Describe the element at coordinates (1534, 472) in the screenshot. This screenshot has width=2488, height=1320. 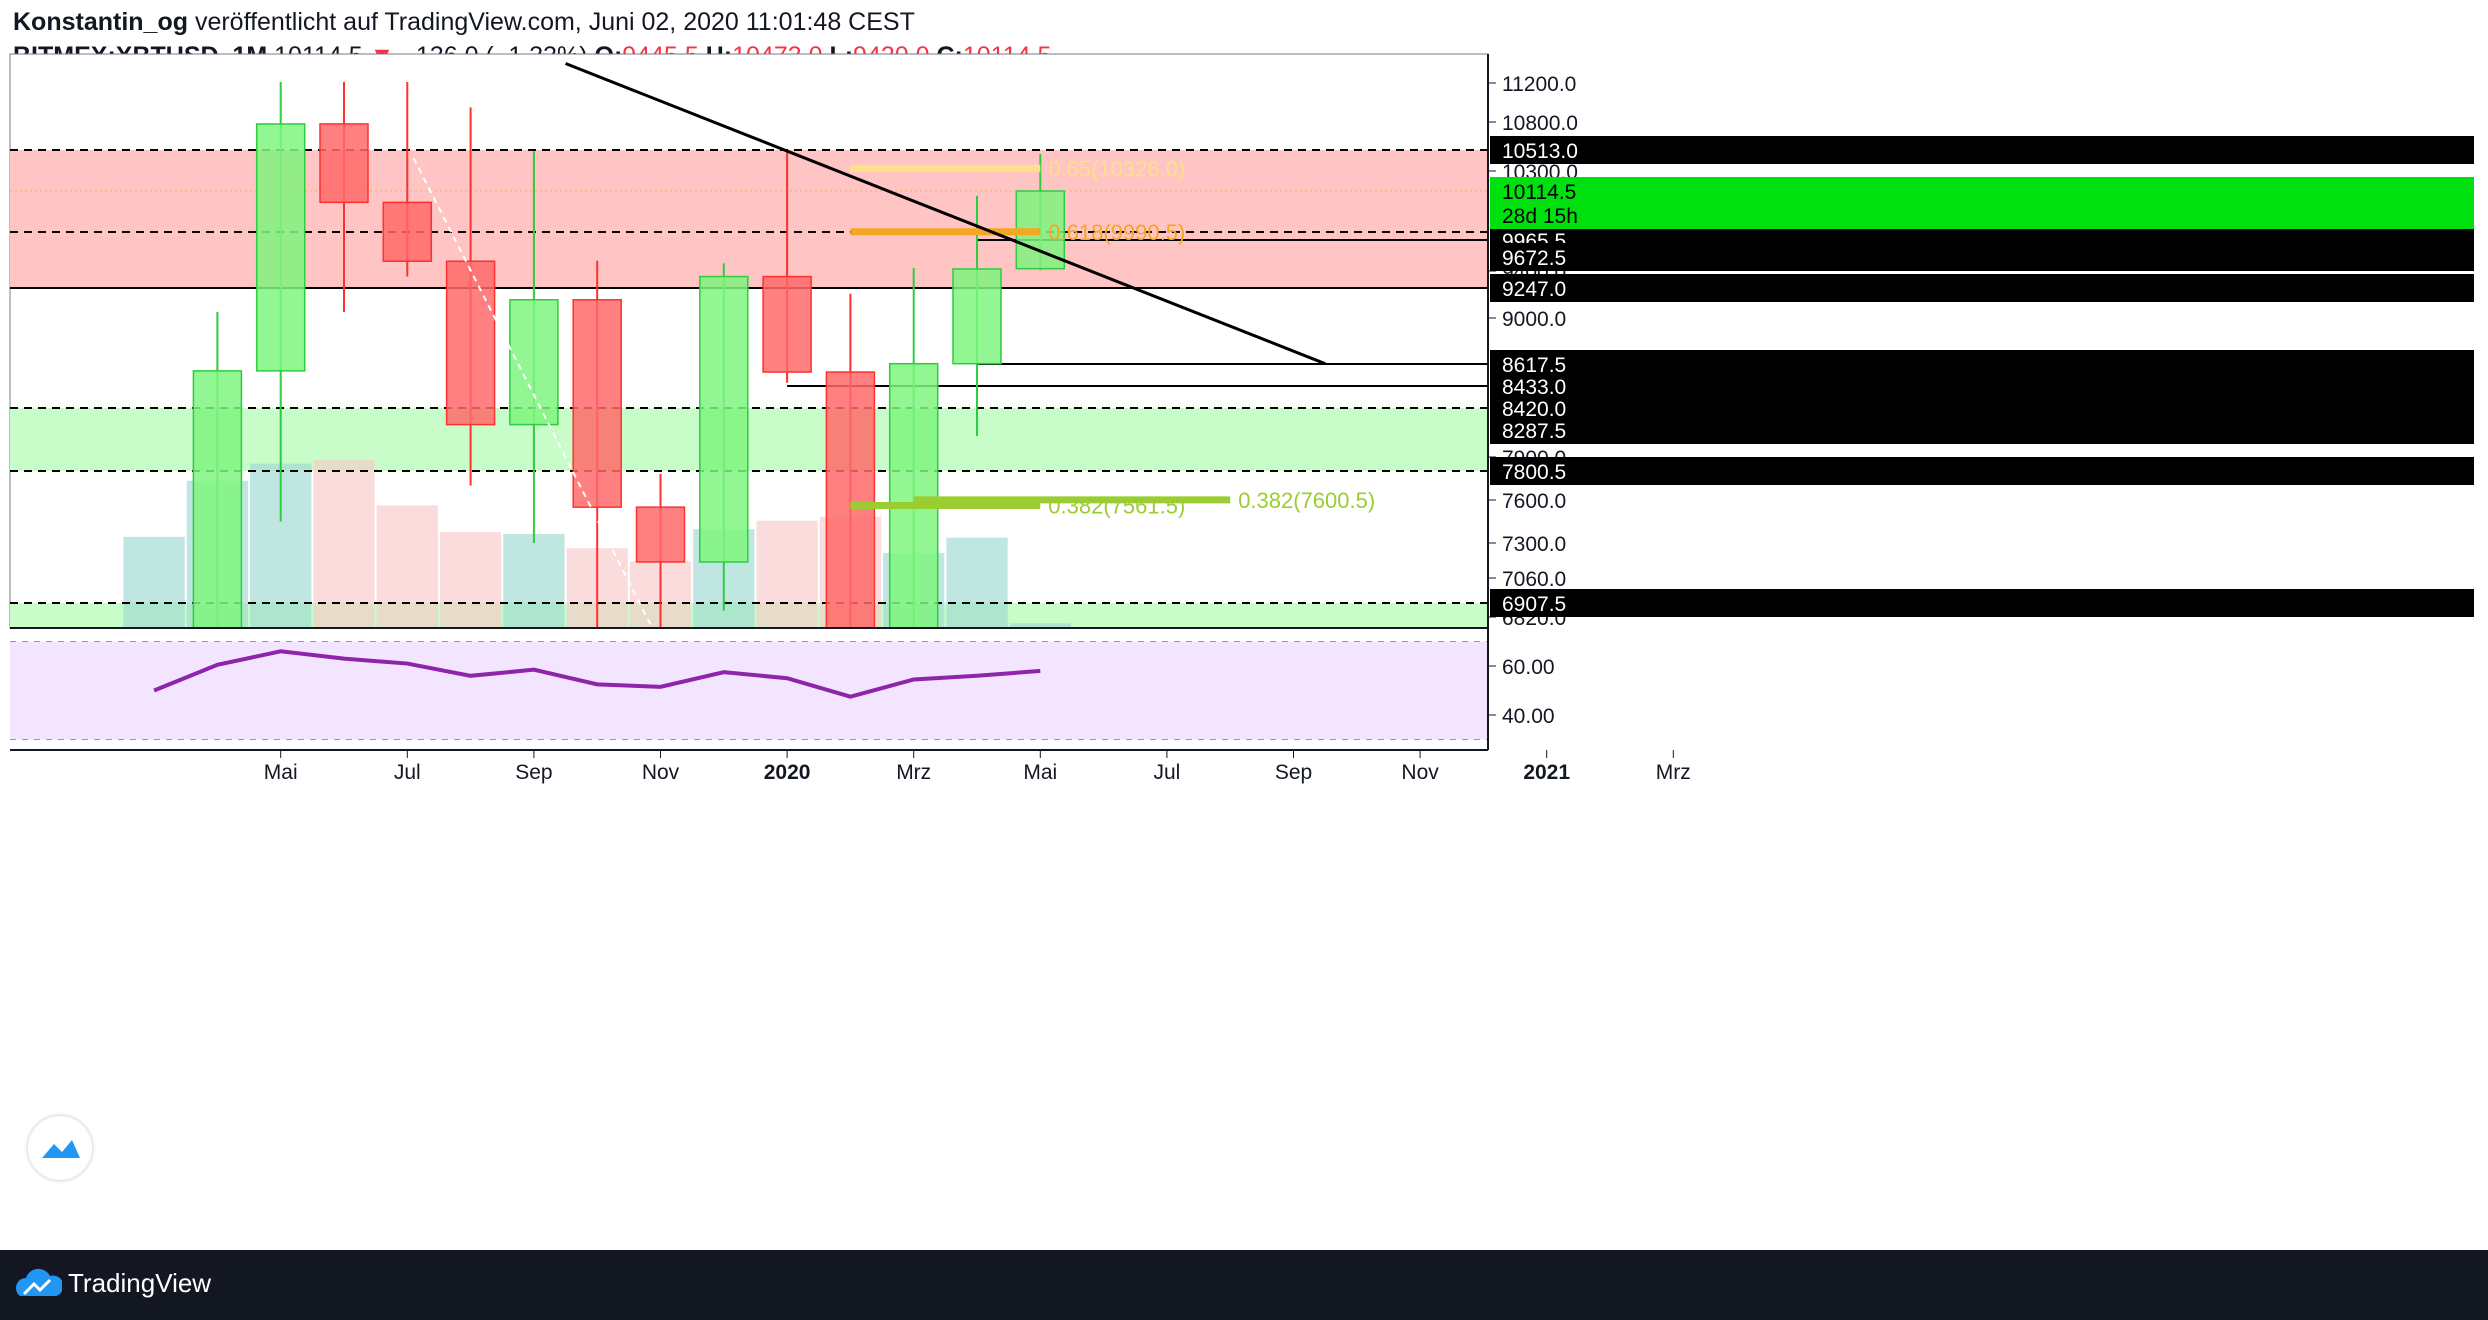
I see `level-badge-label: 7800.5` at that location.